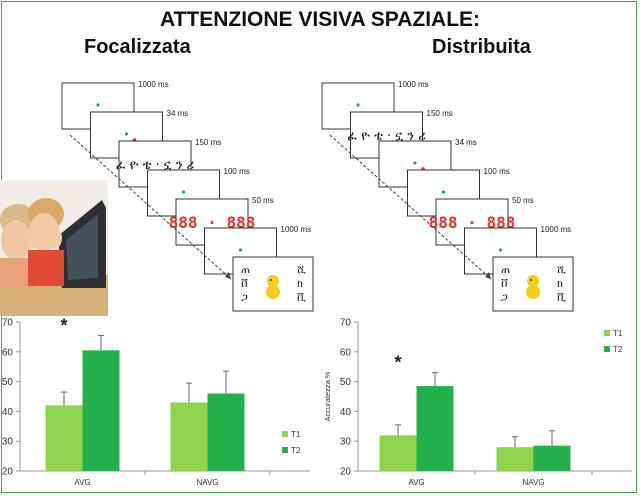 This screenshot has height=496, width=640. What do you see at coordinates (346, 442) in the screenshot?
I see `distributed-y-tick-label: 30` at bounding box center [346, 442].